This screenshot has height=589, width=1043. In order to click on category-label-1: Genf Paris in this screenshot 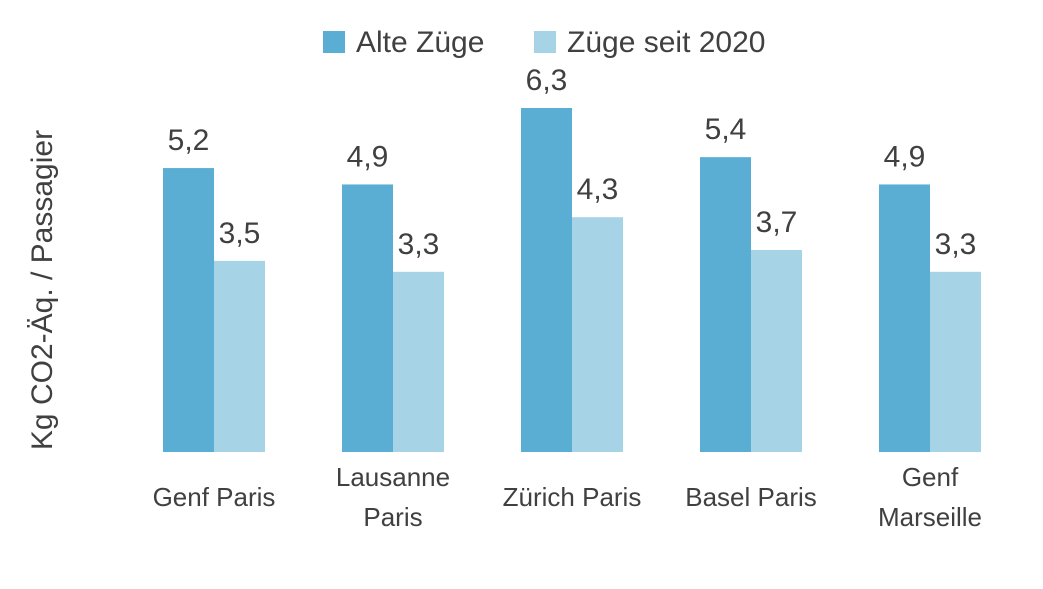, I will do `click(214, 497)`.